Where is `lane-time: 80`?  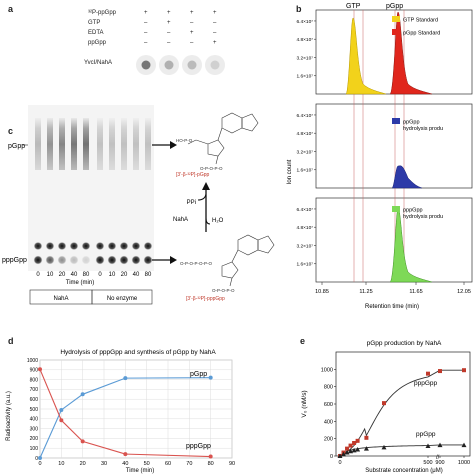
lane-time: 80 is located at coordinates (148, 275).